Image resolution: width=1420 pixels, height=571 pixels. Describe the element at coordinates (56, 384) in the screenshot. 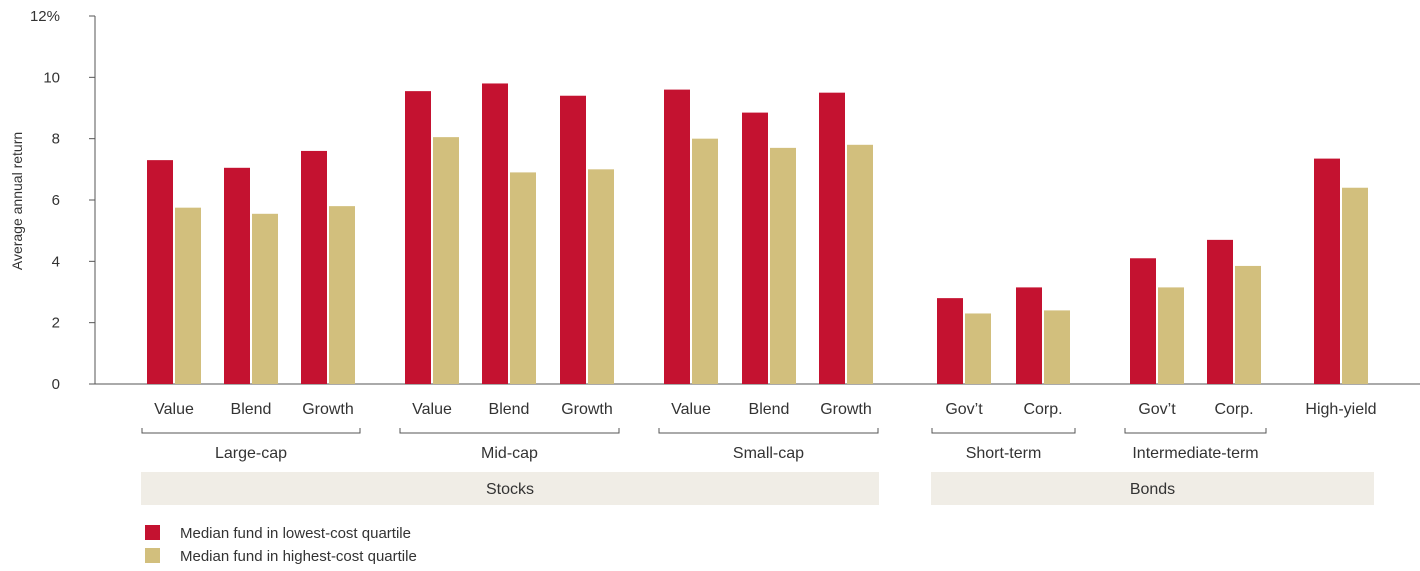

I see `y-tick-label: 0` at that location.